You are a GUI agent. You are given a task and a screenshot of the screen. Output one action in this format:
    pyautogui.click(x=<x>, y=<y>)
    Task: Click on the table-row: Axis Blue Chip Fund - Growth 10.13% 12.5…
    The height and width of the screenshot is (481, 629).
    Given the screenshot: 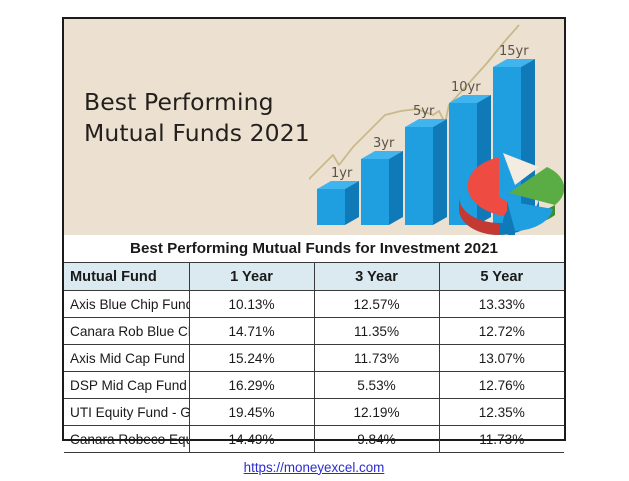 What is the action you would take?
    pyautogui.click(x=314, y=304)
    